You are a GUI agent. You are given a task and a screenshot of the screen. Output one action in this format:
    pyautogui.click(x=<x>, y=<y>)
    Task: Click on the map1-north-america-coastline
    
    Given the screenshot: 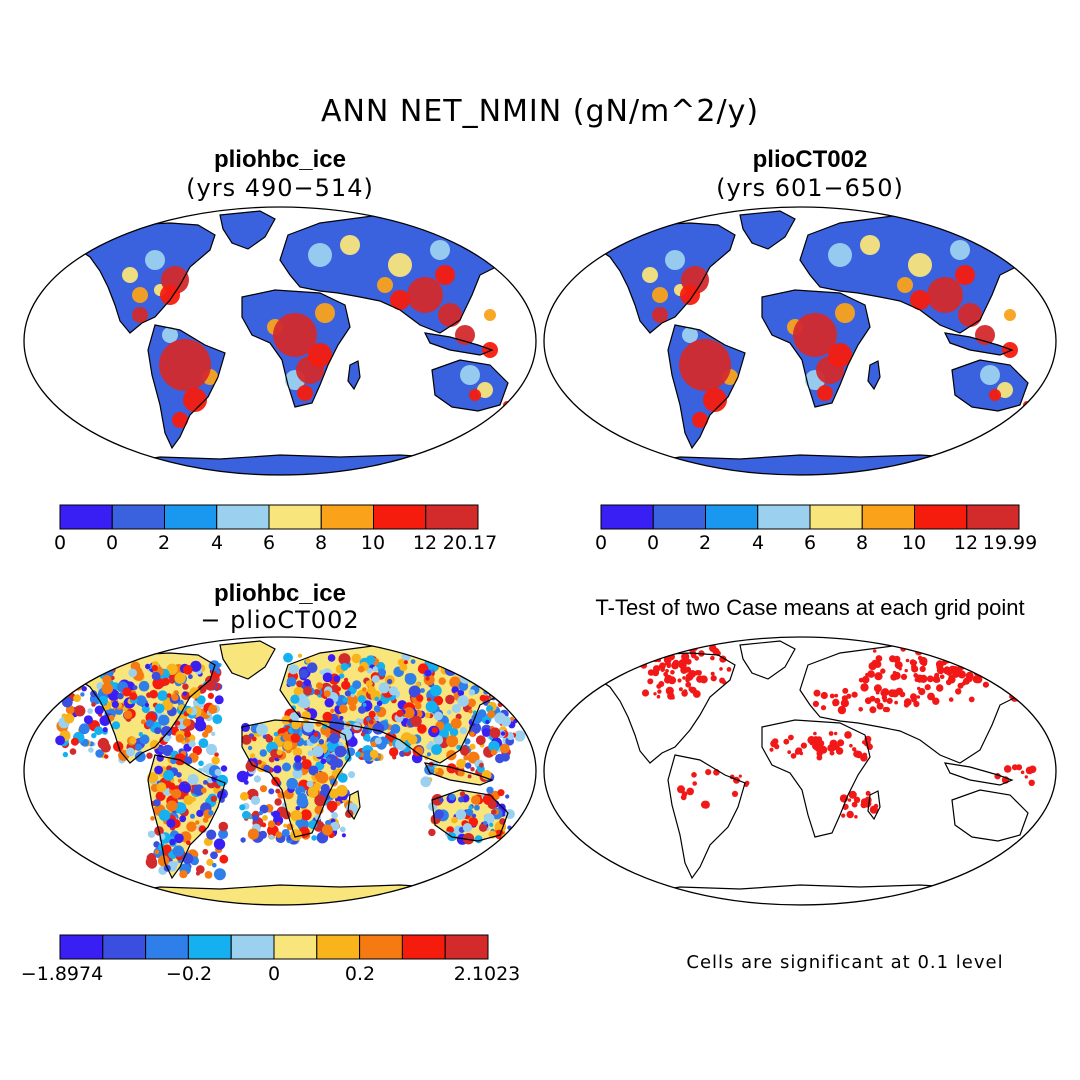 What is the action you would take?
    pyautogui.click(x=137, y=278)
    